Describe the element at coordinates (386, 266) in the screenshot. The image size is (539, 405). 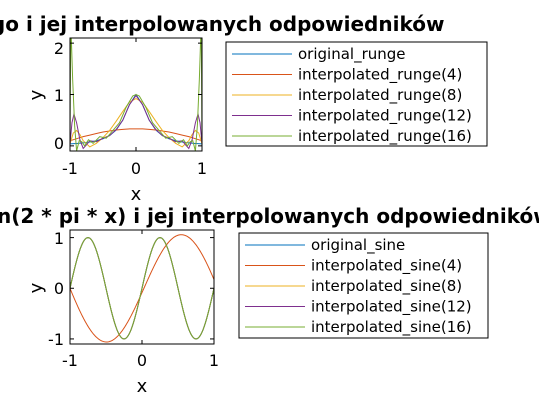
I see `legend-label: interpolated_sine(4)` at that location.